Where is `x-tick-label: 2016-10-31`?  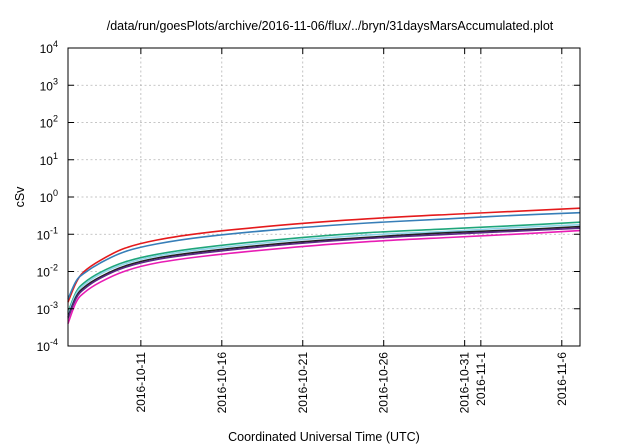
x-tick-label: 2016-10-31 is located at coordinates (465, 383).